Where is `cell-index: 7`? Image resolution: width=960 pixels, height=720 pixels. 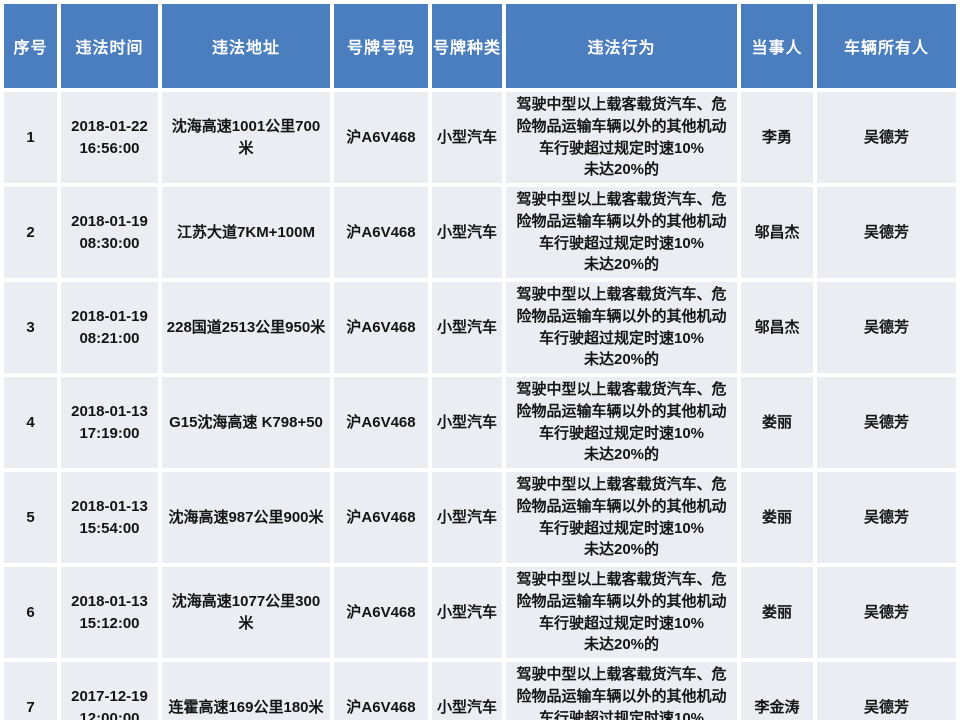 cell-index: 7 is located at coordinates (30, 691).